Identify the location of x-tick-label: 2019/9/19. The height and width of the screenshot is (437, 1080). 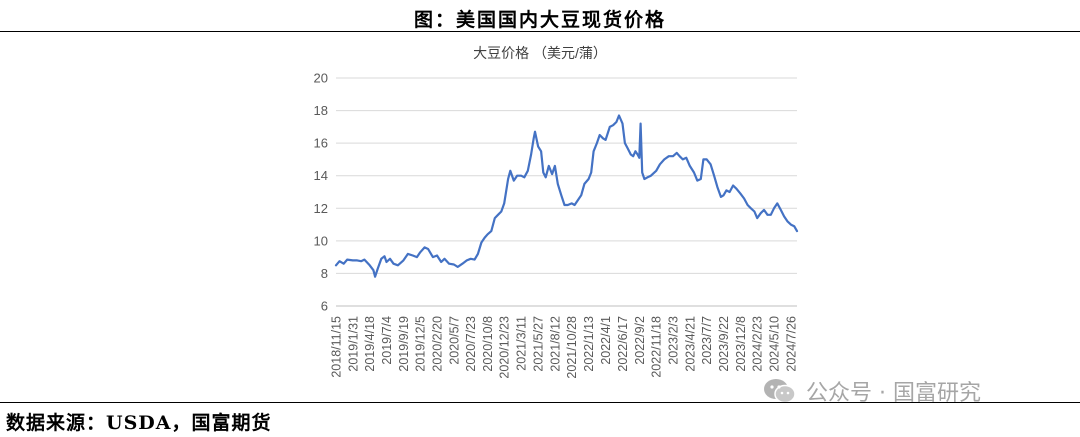
(404, 344).